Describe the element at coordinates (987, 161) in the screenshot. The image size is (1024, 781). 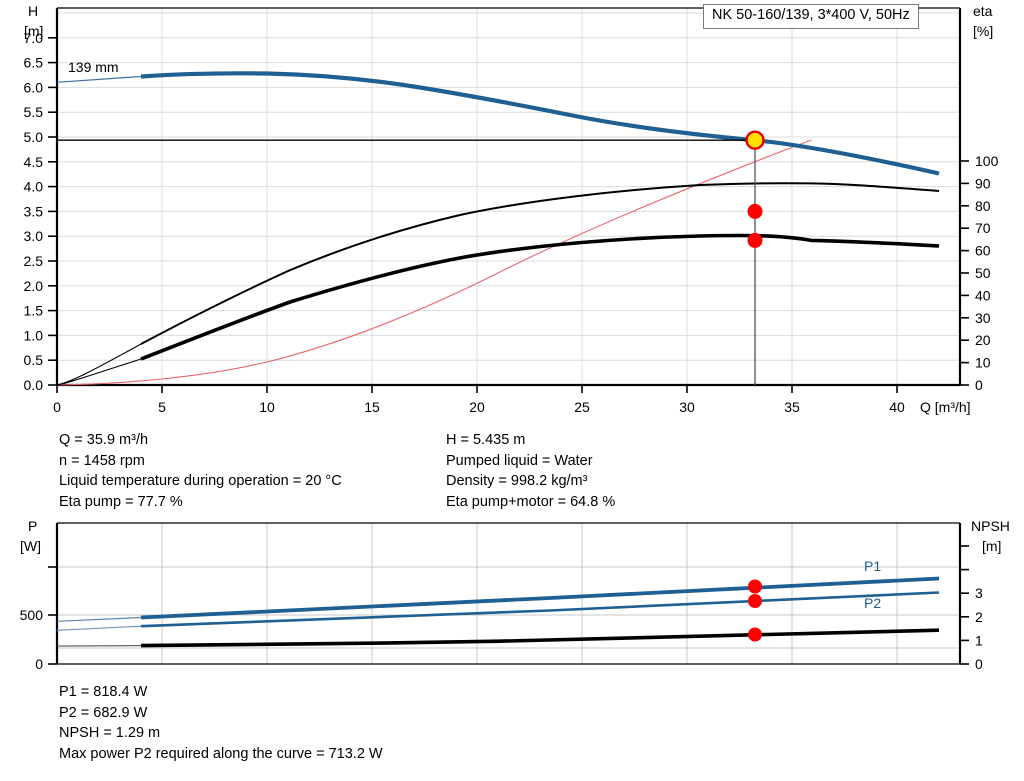
I see `eta-tick-10: 100` at that location.